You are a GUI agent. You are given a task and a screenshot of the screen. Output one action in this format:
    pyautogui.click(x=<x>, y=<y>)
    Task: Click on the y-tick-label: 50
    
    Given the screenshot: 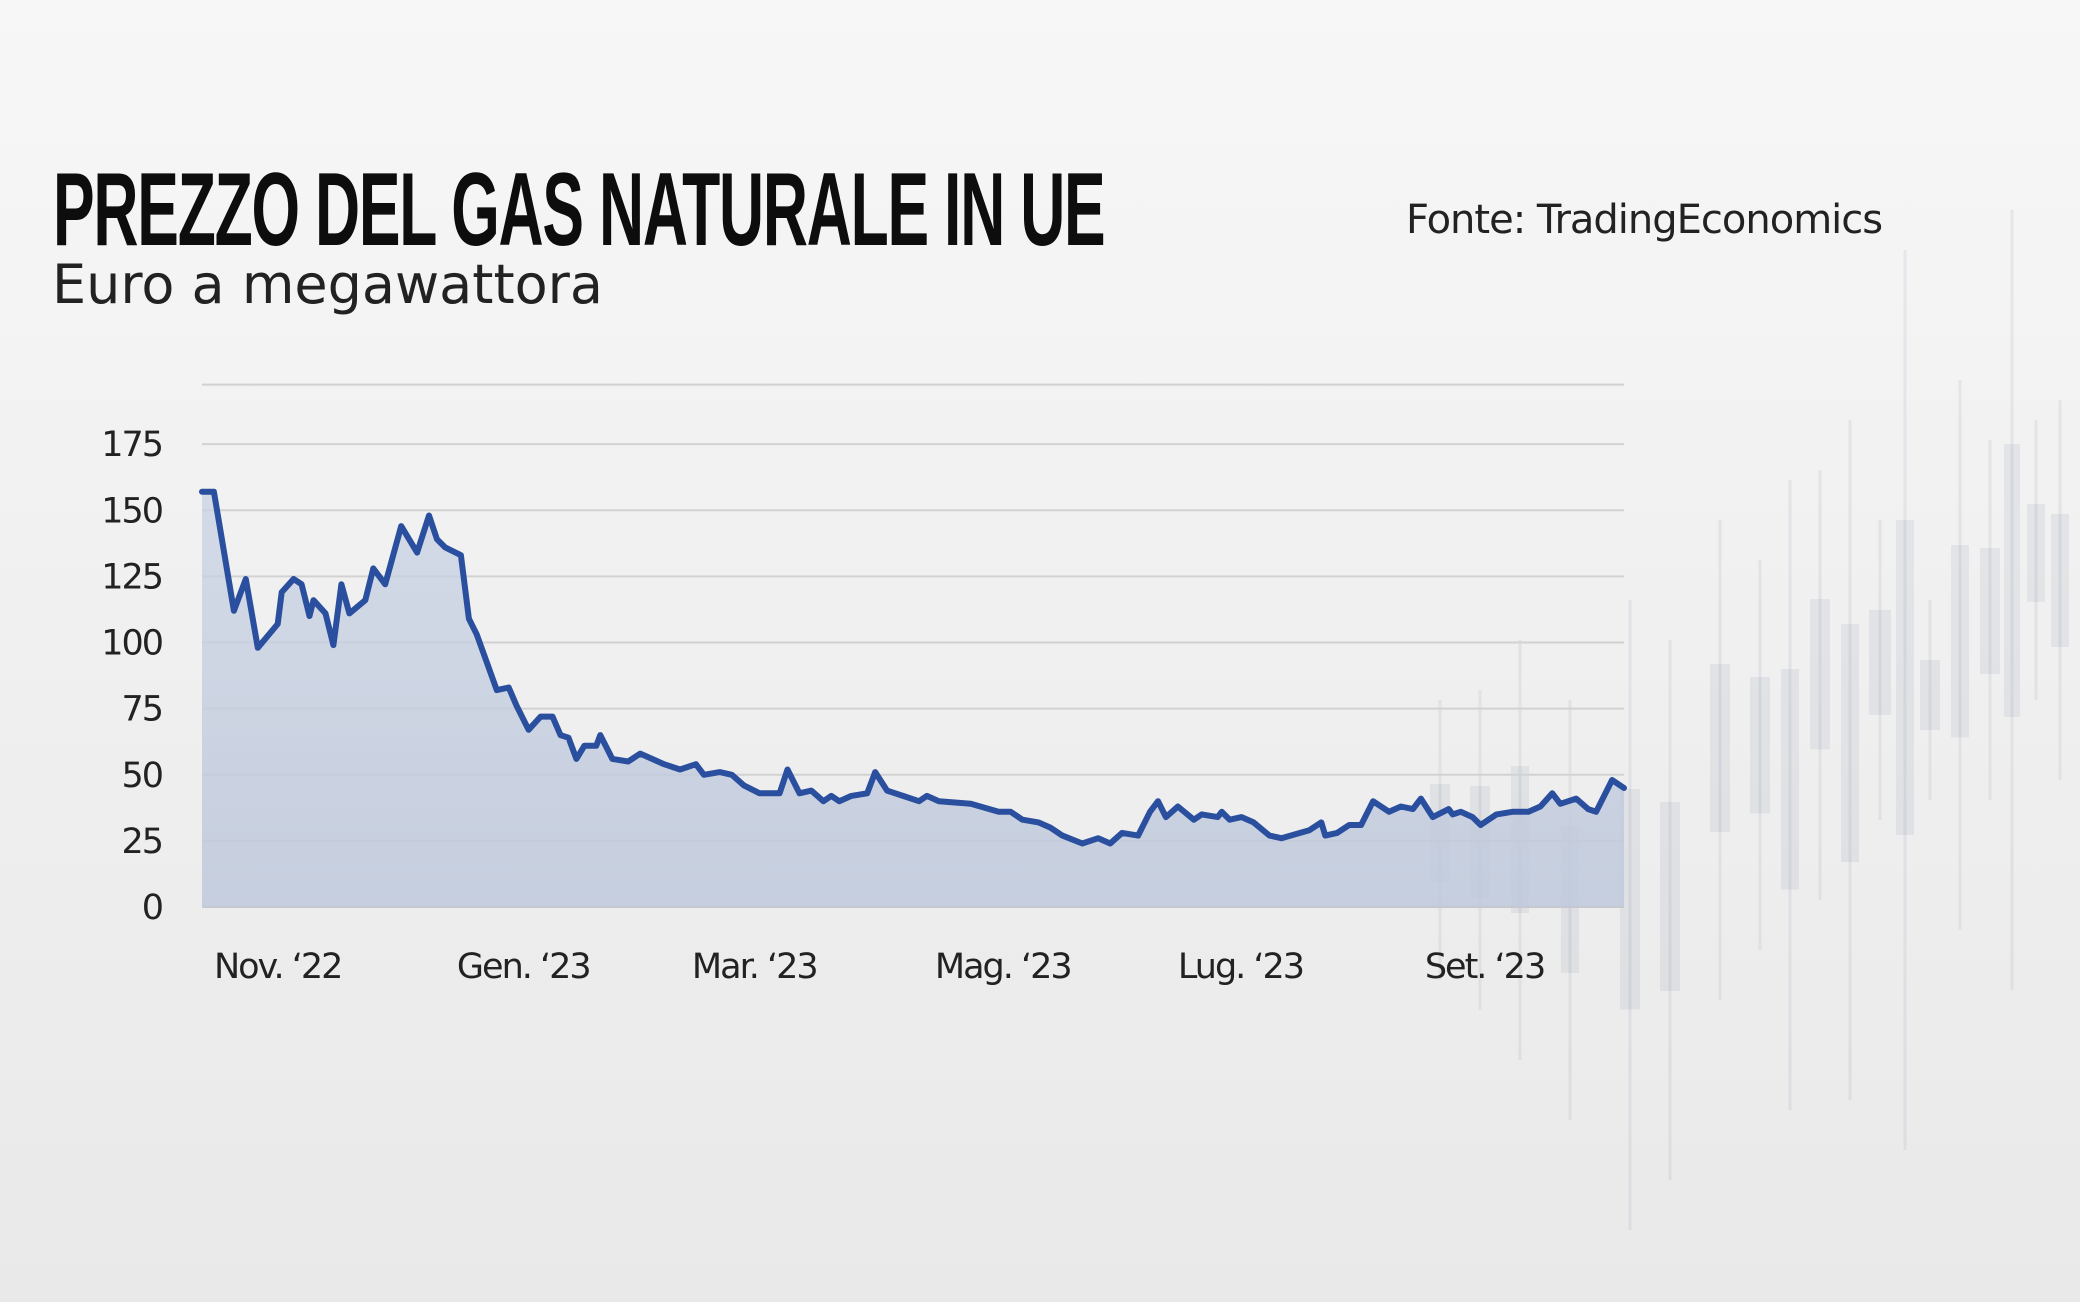 What is the action you would take?
    pyautogui.click(x=141, y=776)
    